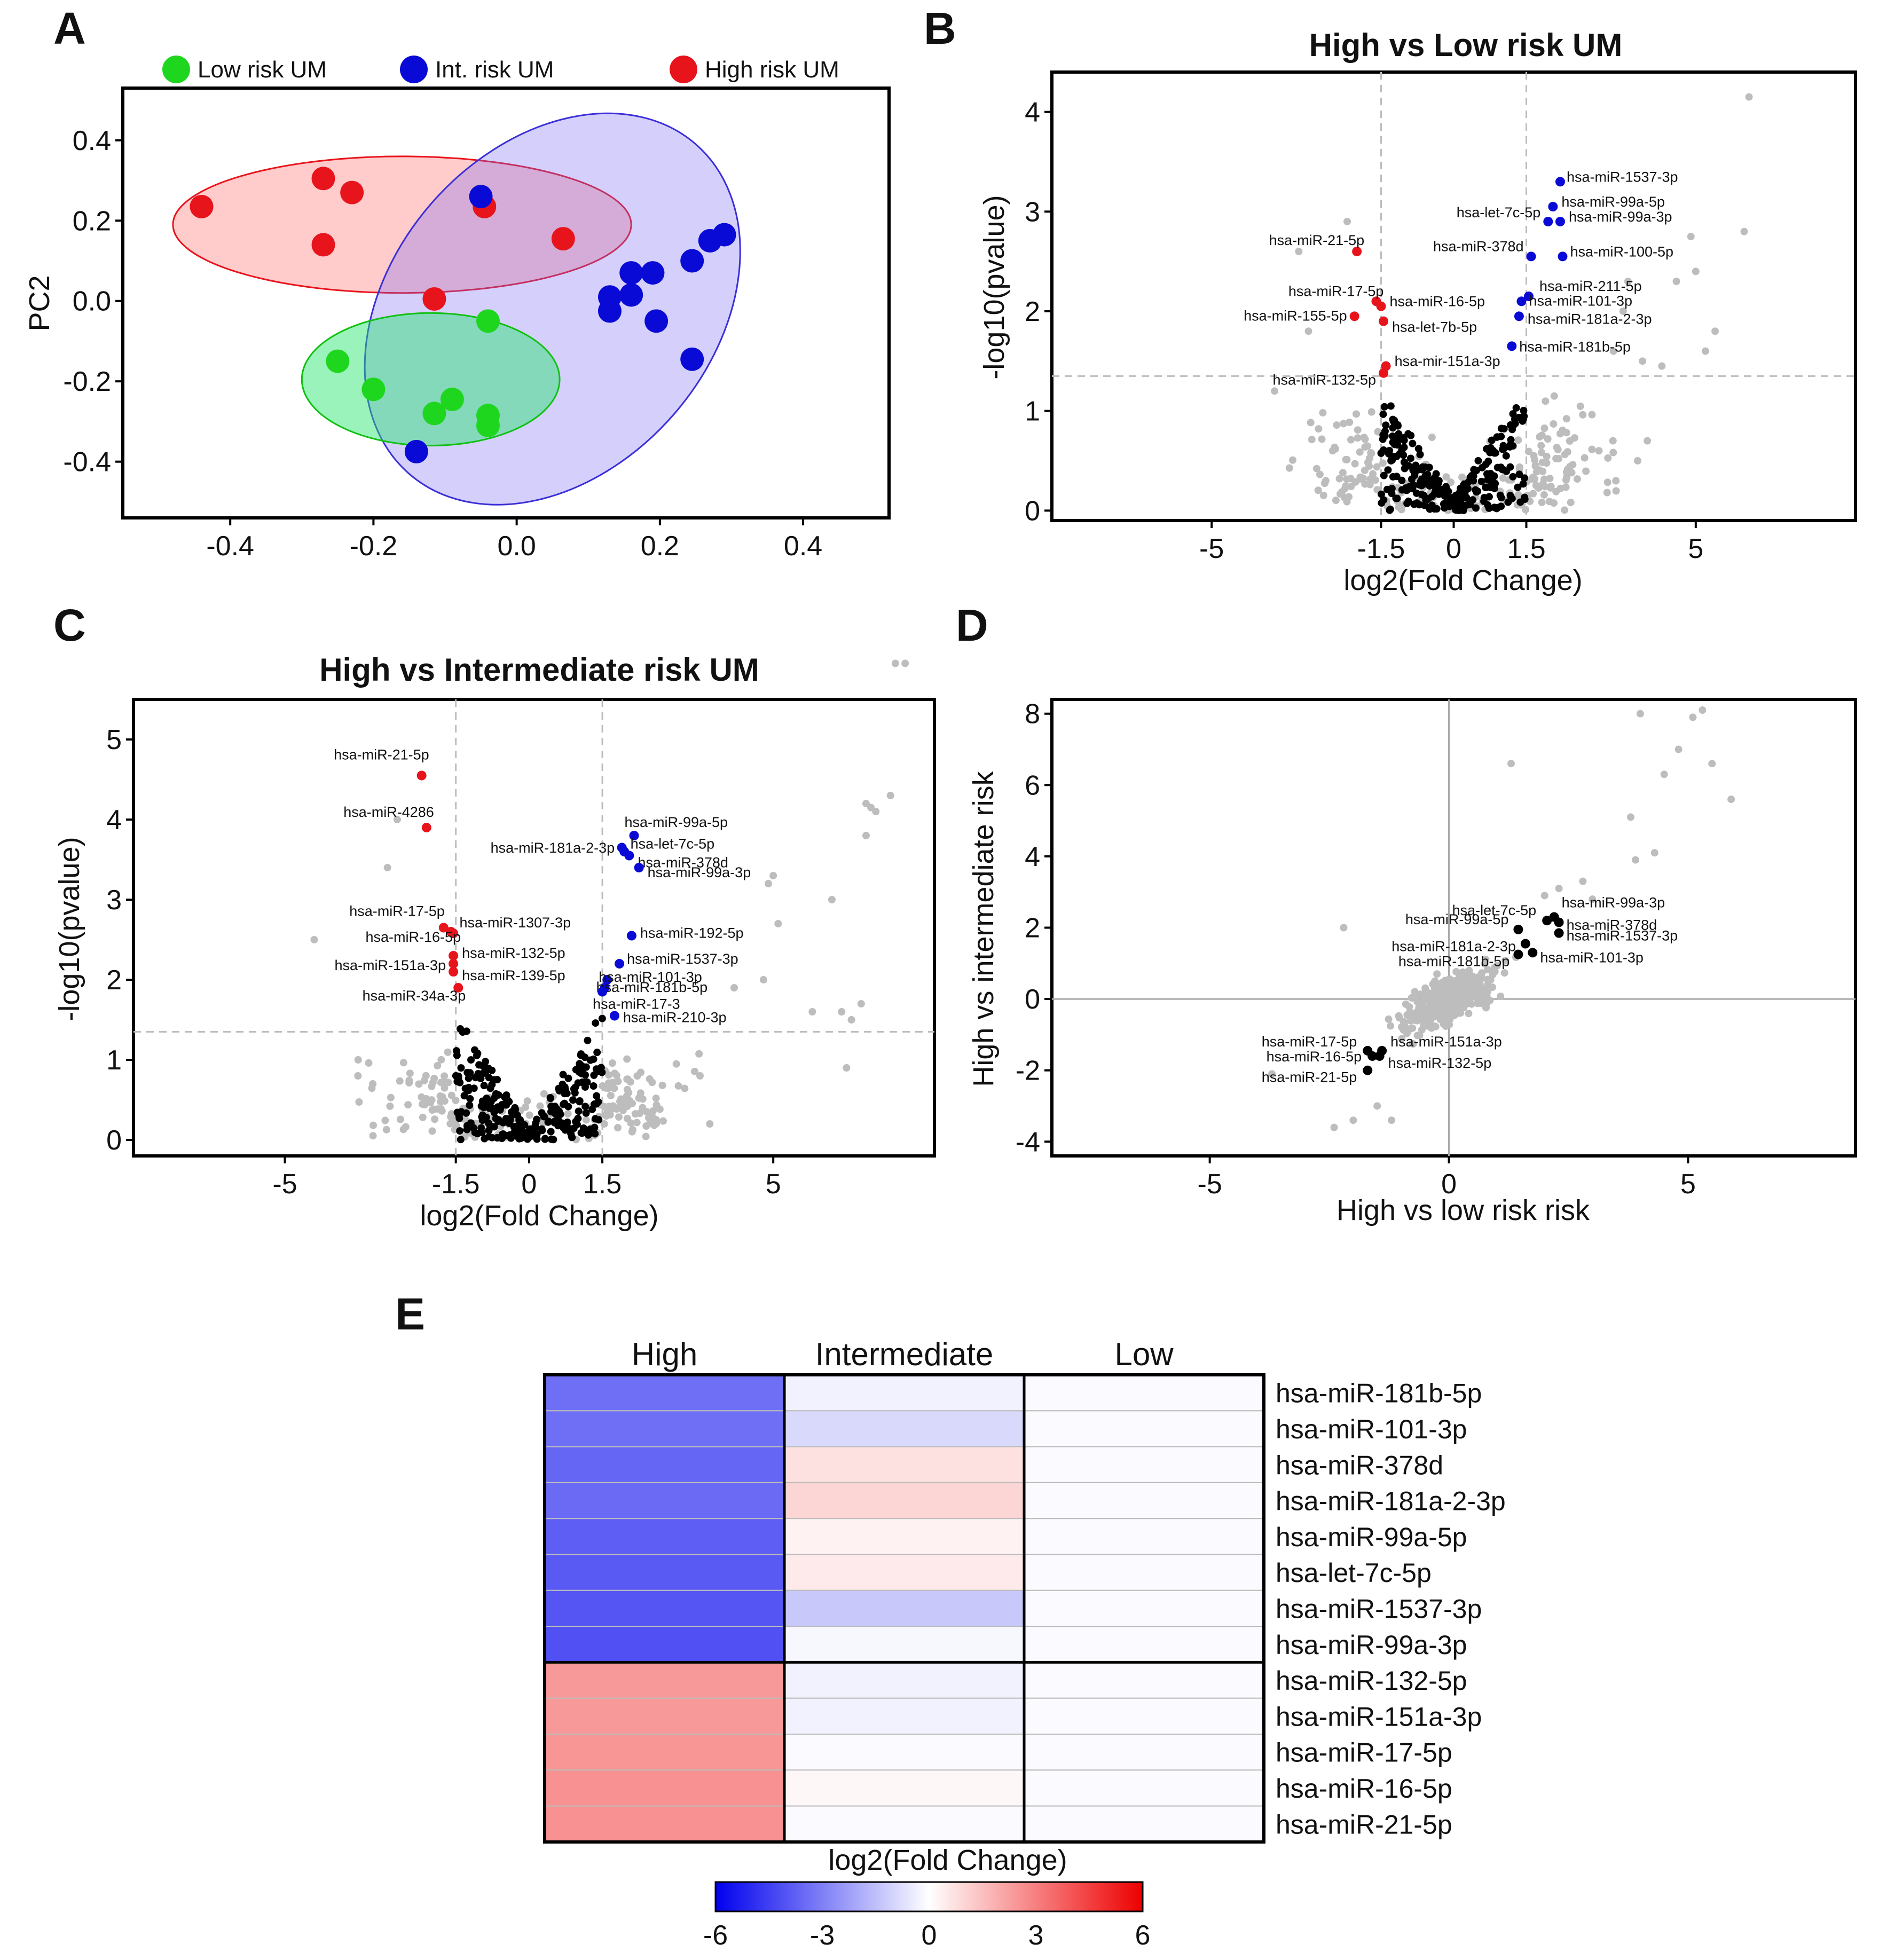 This screenshot has width=1879, height=1960. I want to click on gene-label: hsa-miR-210-3p, so click(675, 1018).